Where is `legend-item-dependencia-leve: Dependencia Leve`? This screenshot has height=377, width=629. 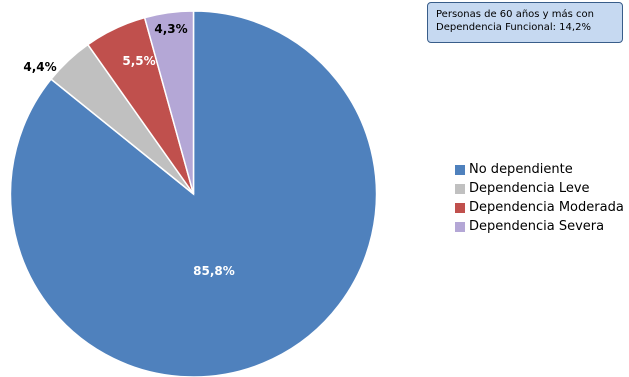 legend-item-dependencia-leve: Dependencia Leve is located at coordinates (539, 188).